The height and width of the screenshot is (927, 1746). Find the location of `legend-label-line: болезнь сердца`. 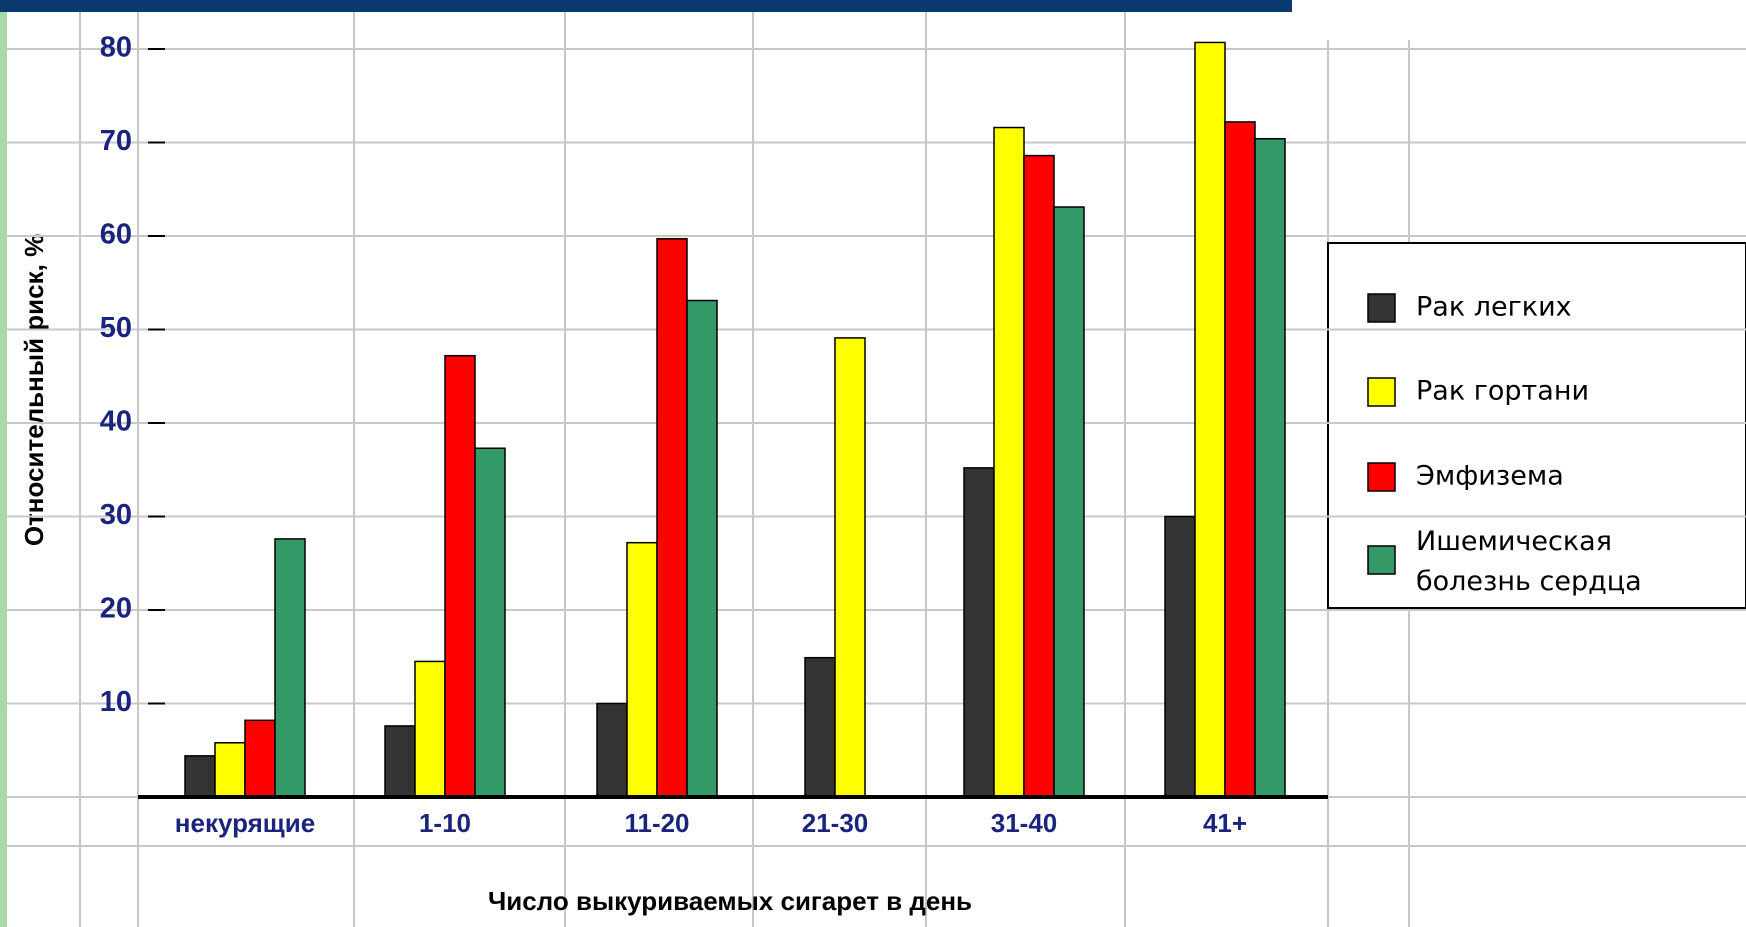

legend-label-line: болезнь сердца is located at coordinates (1529, 581).